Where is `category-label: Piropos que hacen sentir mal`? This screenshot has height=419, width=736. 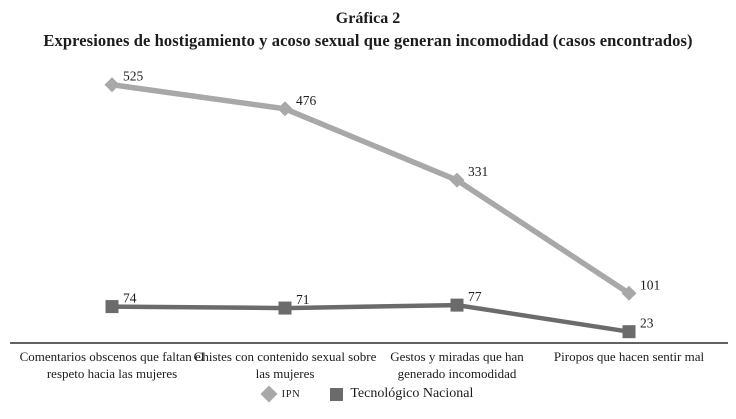 category-label: Piropos que hacen sentir mal is located at coordinates (629, 356).